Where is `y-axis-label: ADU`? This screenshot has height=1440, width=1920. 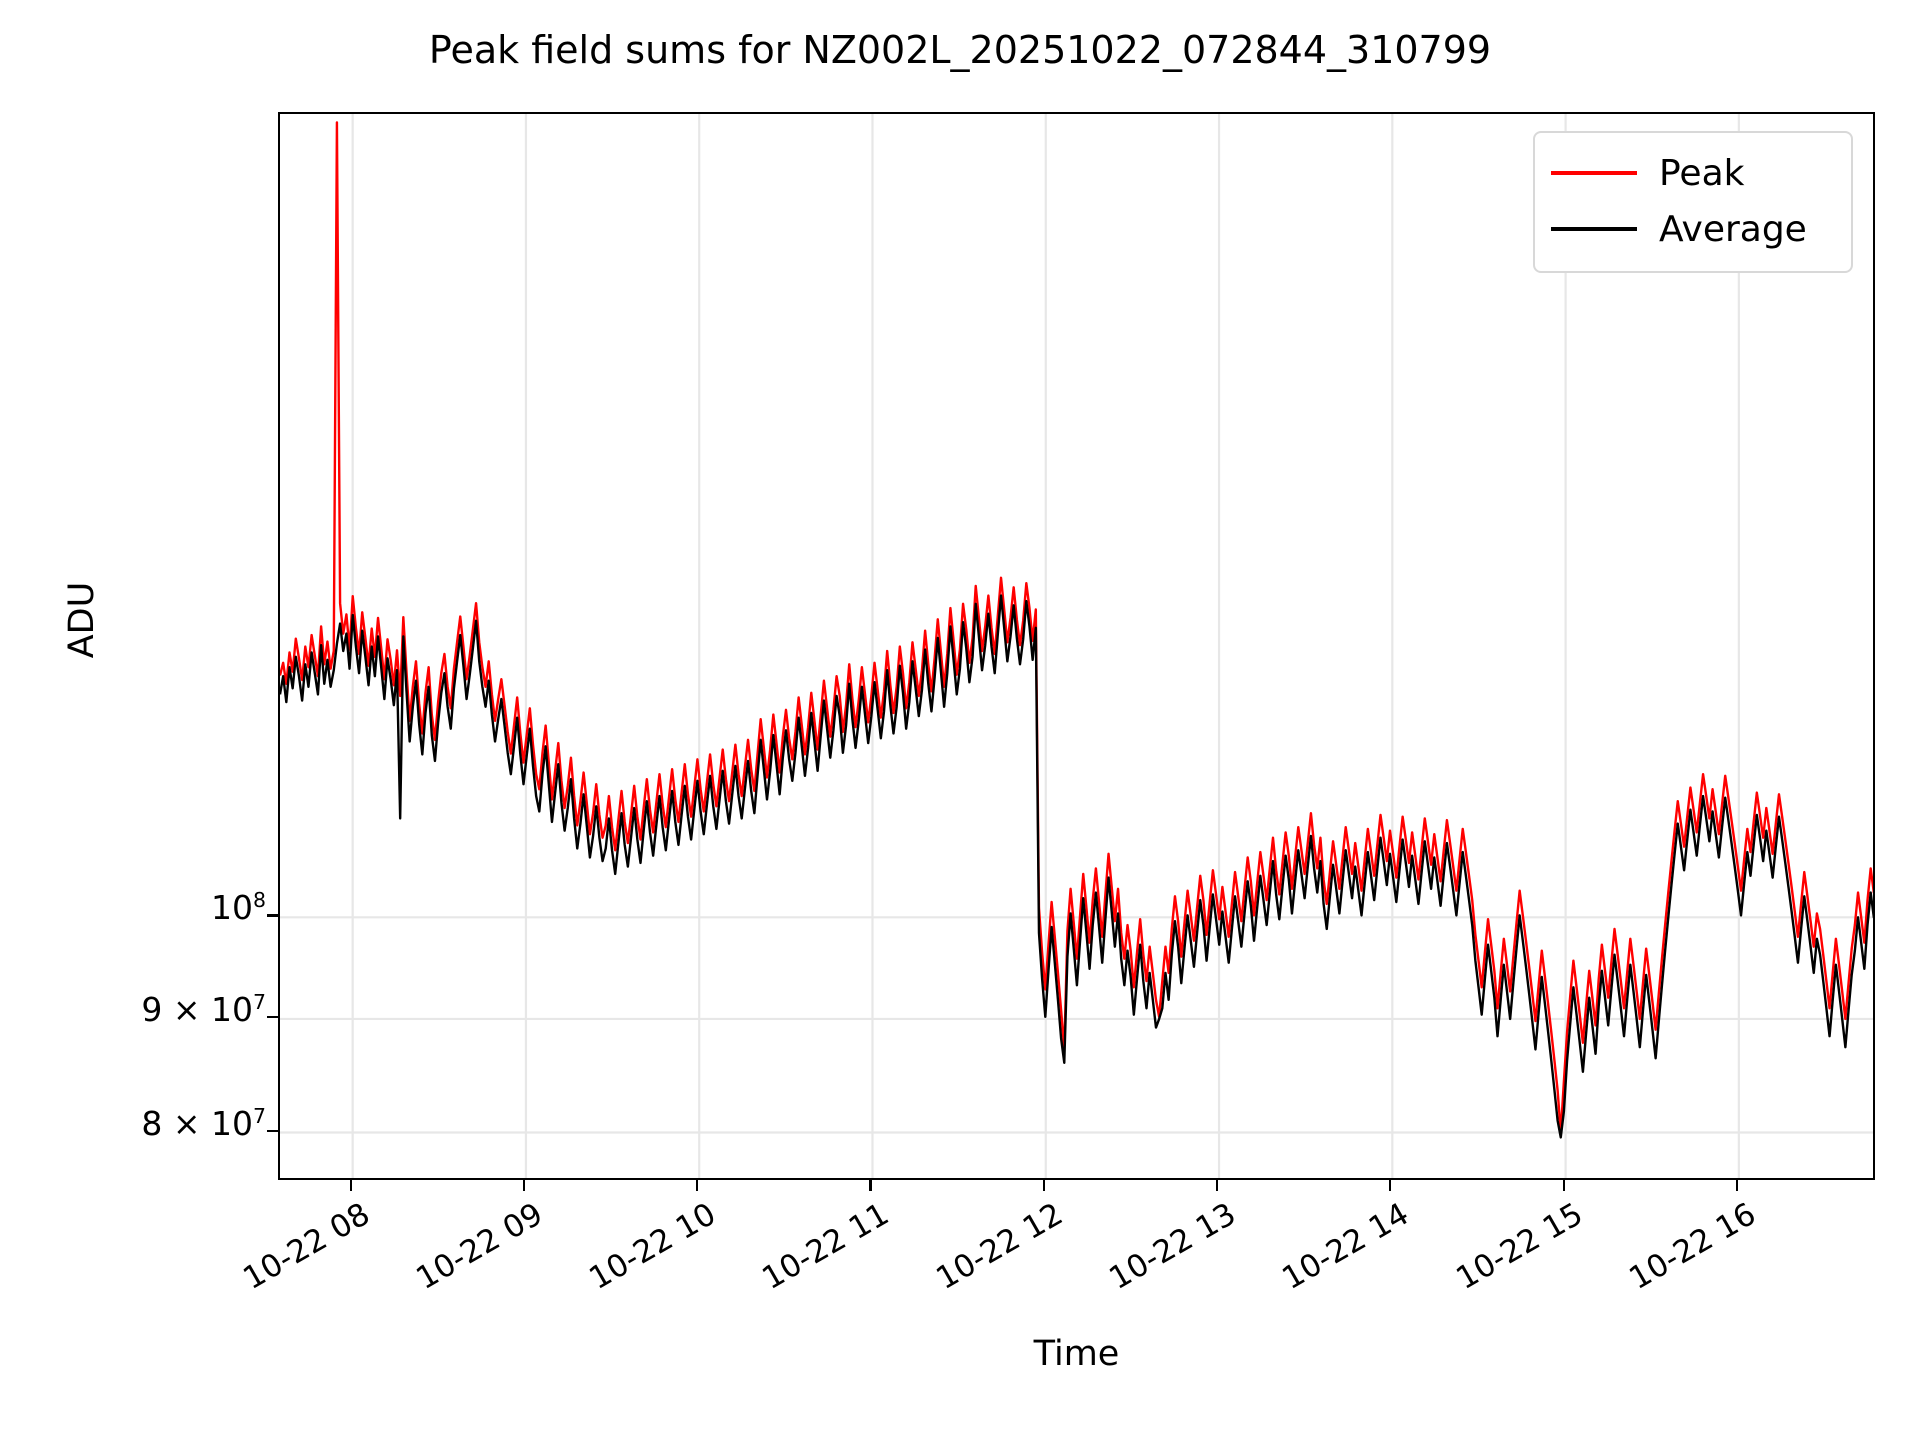 y-axis-label: ADU is located at coordinates (82, 620).